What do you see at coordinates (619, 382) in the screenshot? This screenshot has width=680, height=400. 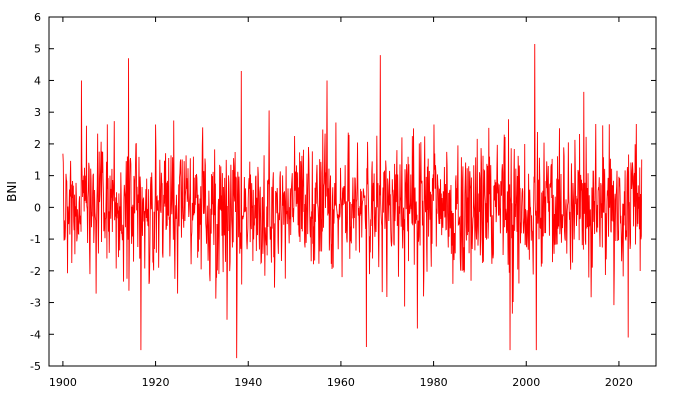 I see `x-tick-label: 2020` at bounding box center [619, 382].